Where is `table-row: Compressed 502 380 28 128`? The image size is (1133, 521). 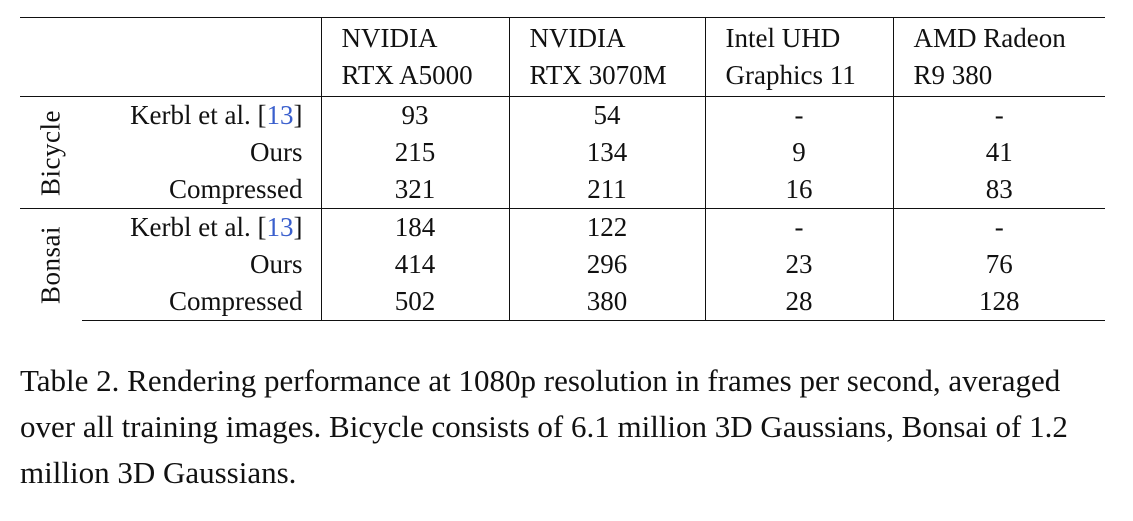
table-row: Compressed 502 380 28 128 is located at coordinates (562, 302).